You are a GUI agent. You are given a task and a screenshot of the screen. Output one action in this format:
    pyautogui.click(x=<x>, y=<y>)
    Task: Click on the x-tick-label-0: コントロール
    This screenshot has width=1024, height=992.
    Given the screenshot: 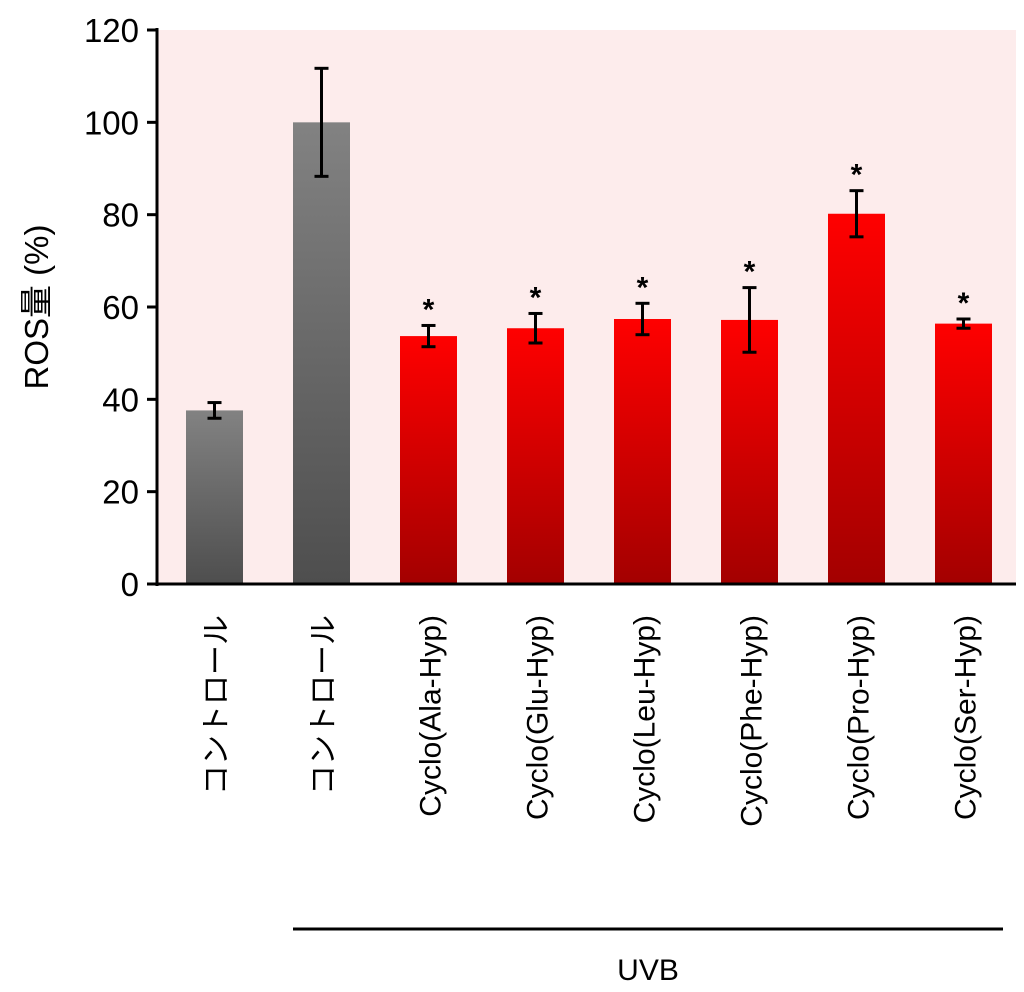 What is the action you would take?
    pyautogui.click(x=217, y=705)
    